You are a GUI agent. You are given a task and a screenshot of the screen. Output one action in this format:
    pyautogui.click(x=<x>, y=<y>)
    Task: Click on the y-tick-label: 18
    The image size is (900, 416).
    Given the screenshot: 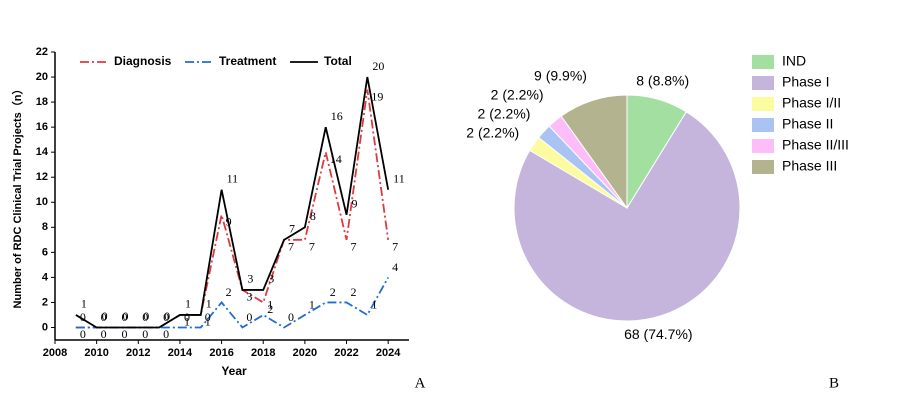 What is the action you would take?
    pyautogui.click(x=42, y=102)
    